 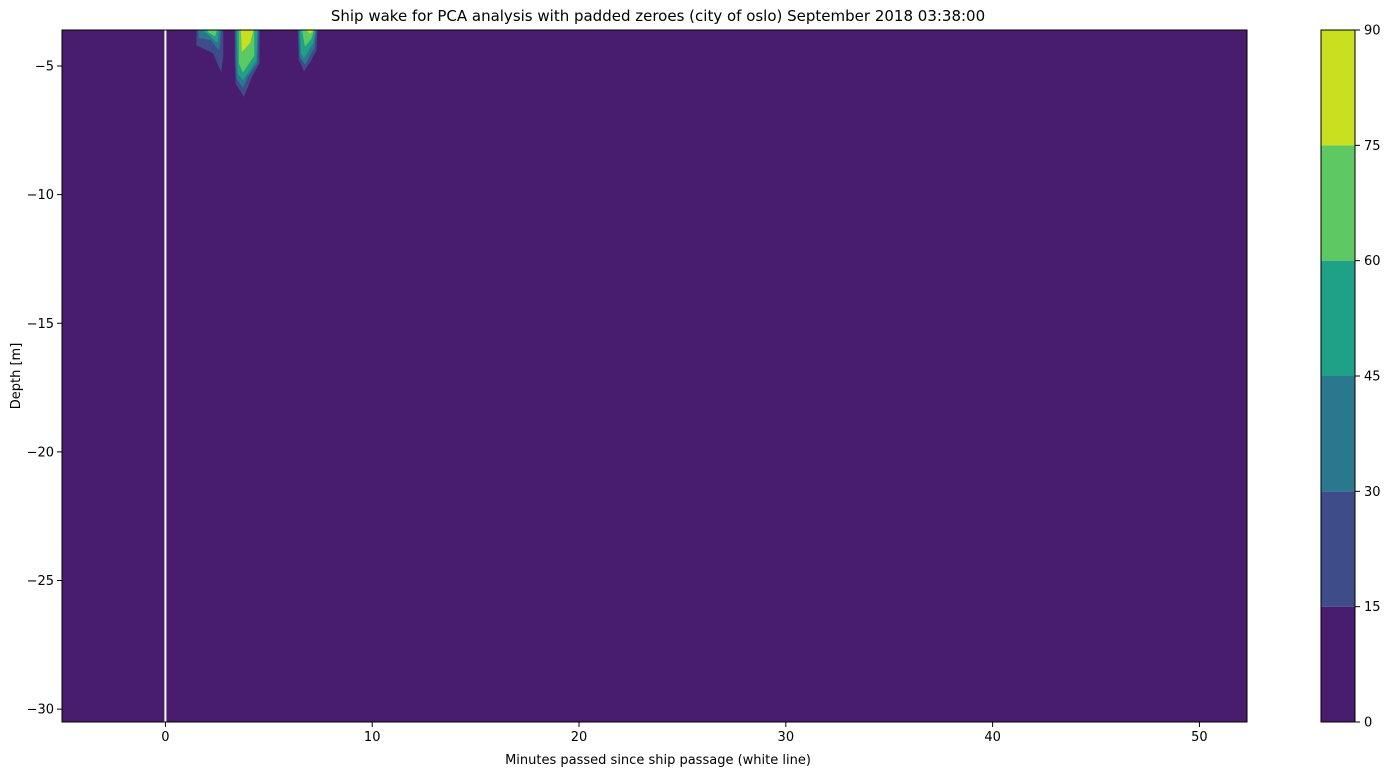 I want to click on colorbar: 0 15 30 45 60 75 90, so click(x=1350, y=377).